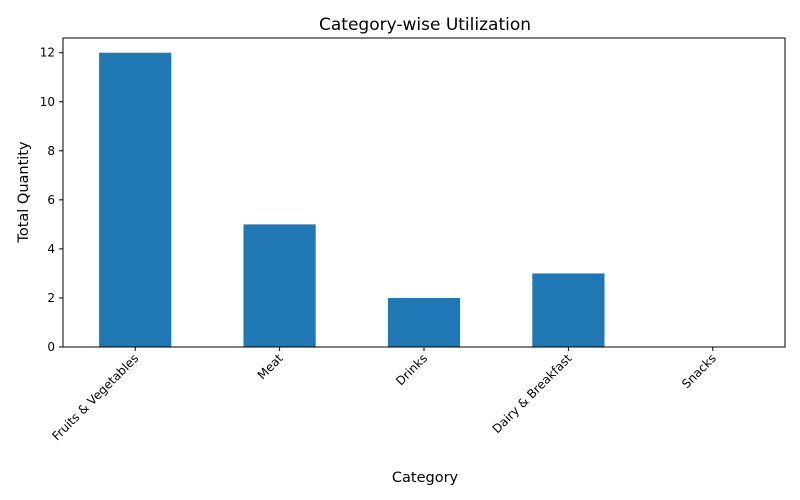 This screenshot has width=800, height=500. Describe the element at coordinates (425, 478) in the screenshot. I see `x-axis-label: Category` at that location.